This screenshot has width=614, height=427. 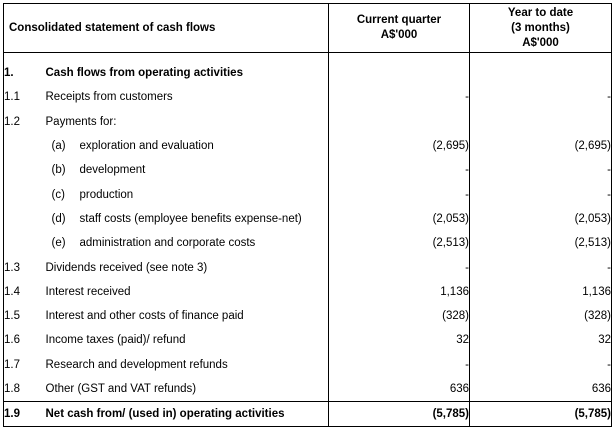 I want to click on sub-item-label: development, so click(x=112, y=170).